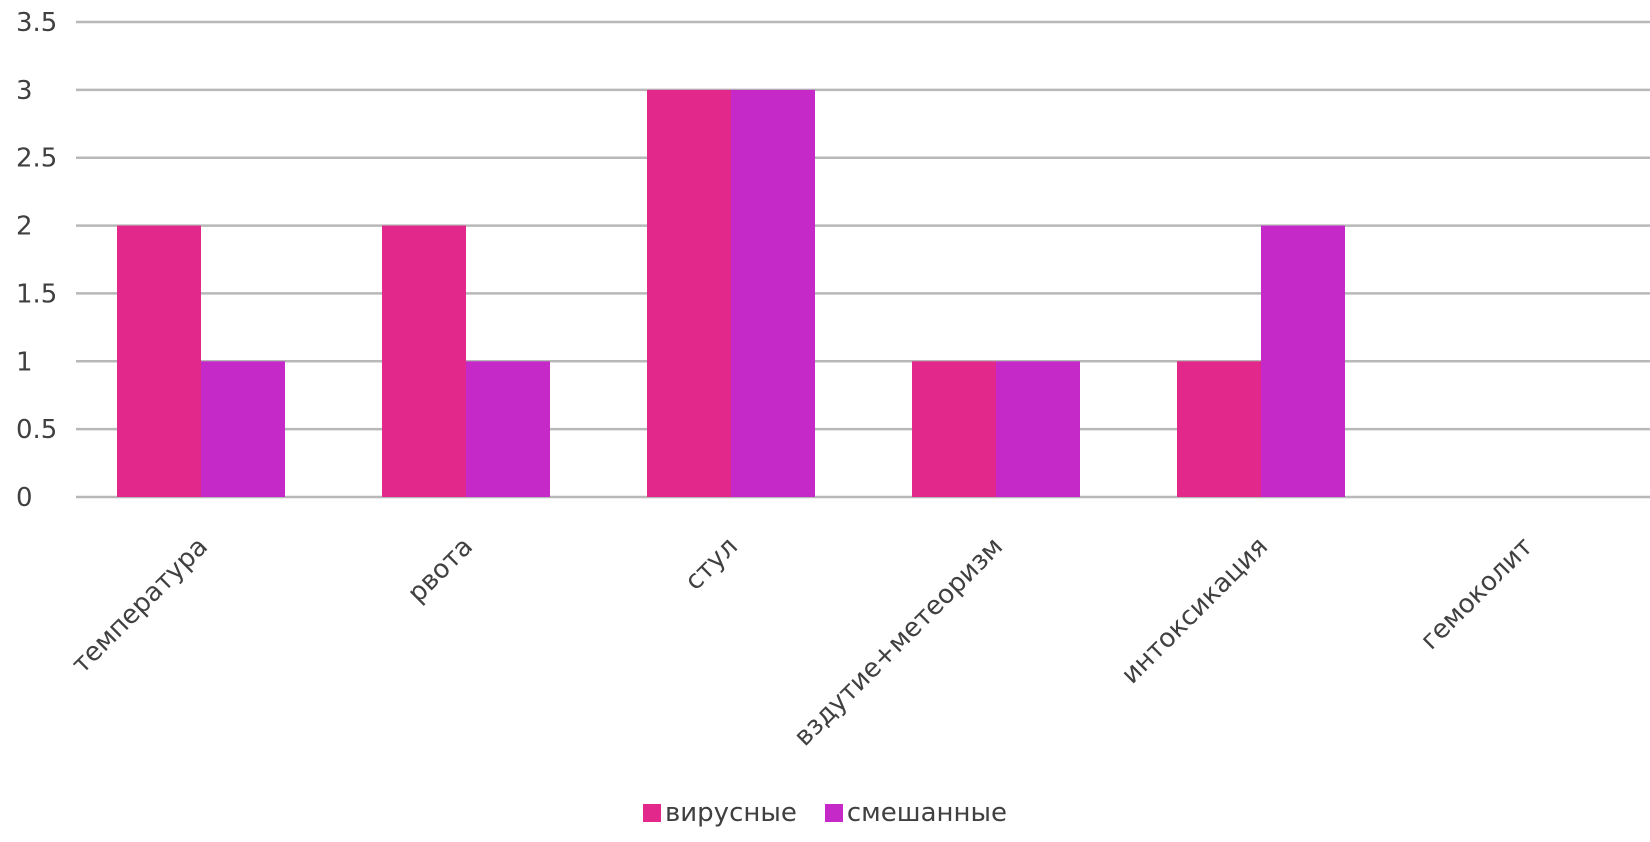 The height and width of the screenshot is (842, 1650). Describe the element at coordinates (651, 813) in the screenshot. I see `legend-swatch-virusnye` at that location.